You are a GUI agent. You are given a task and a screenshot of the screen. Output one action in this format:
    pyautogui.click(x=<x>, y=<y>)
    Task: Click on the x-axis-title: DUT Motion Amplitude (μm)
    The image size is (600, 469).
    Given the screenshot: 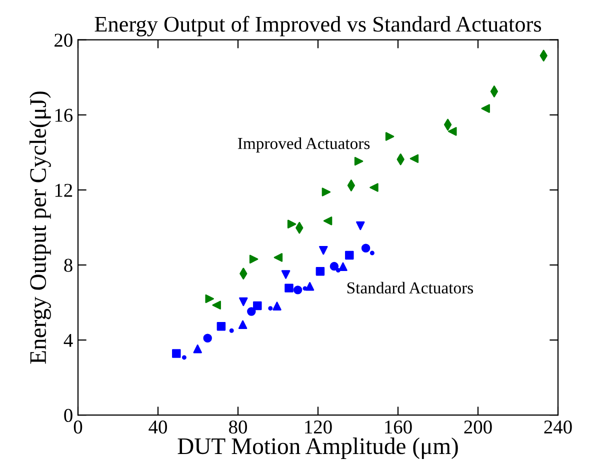 What is the action you would take?
    pyautogui.click(x=318, y=448)
    